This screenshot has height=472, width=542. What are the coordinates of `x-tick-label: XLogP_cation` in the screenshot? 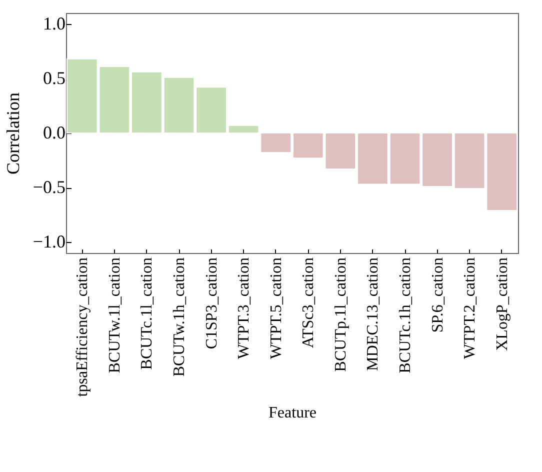 It's located at (502, 304).